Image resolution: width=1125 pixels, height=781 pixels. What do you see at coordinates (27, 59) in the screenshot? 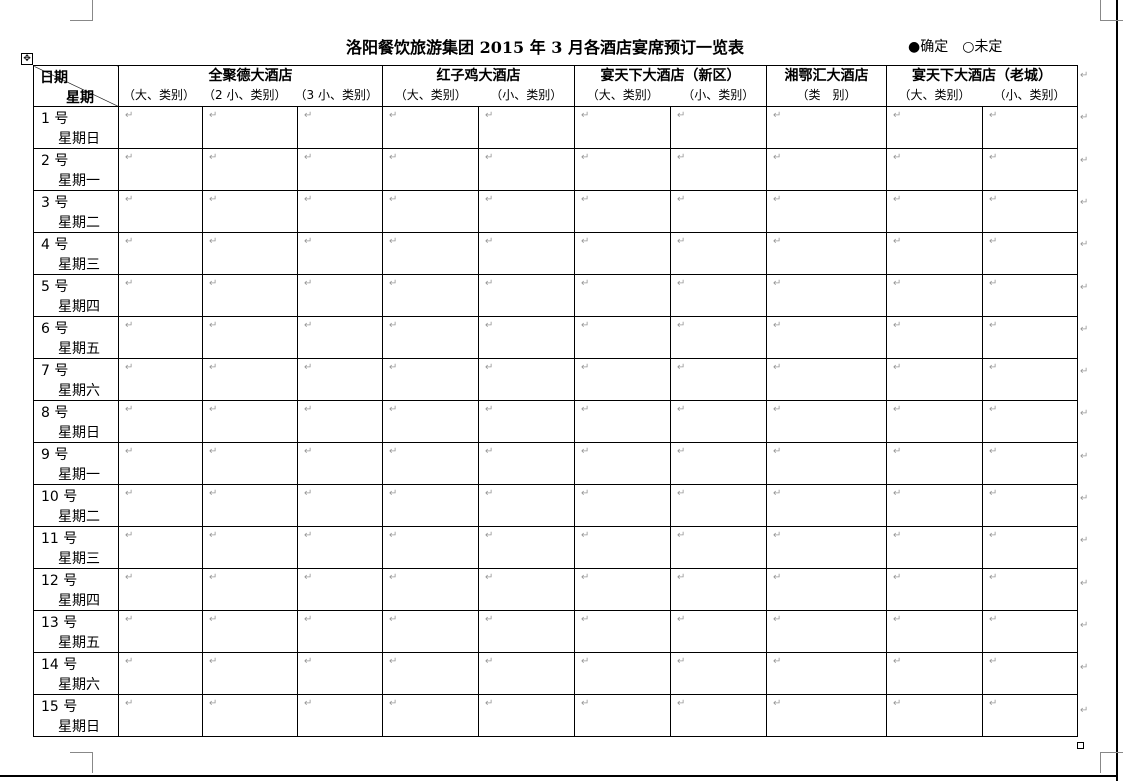
I see `table-move-handle-icon: ✥` at bounding box center [27, 59].